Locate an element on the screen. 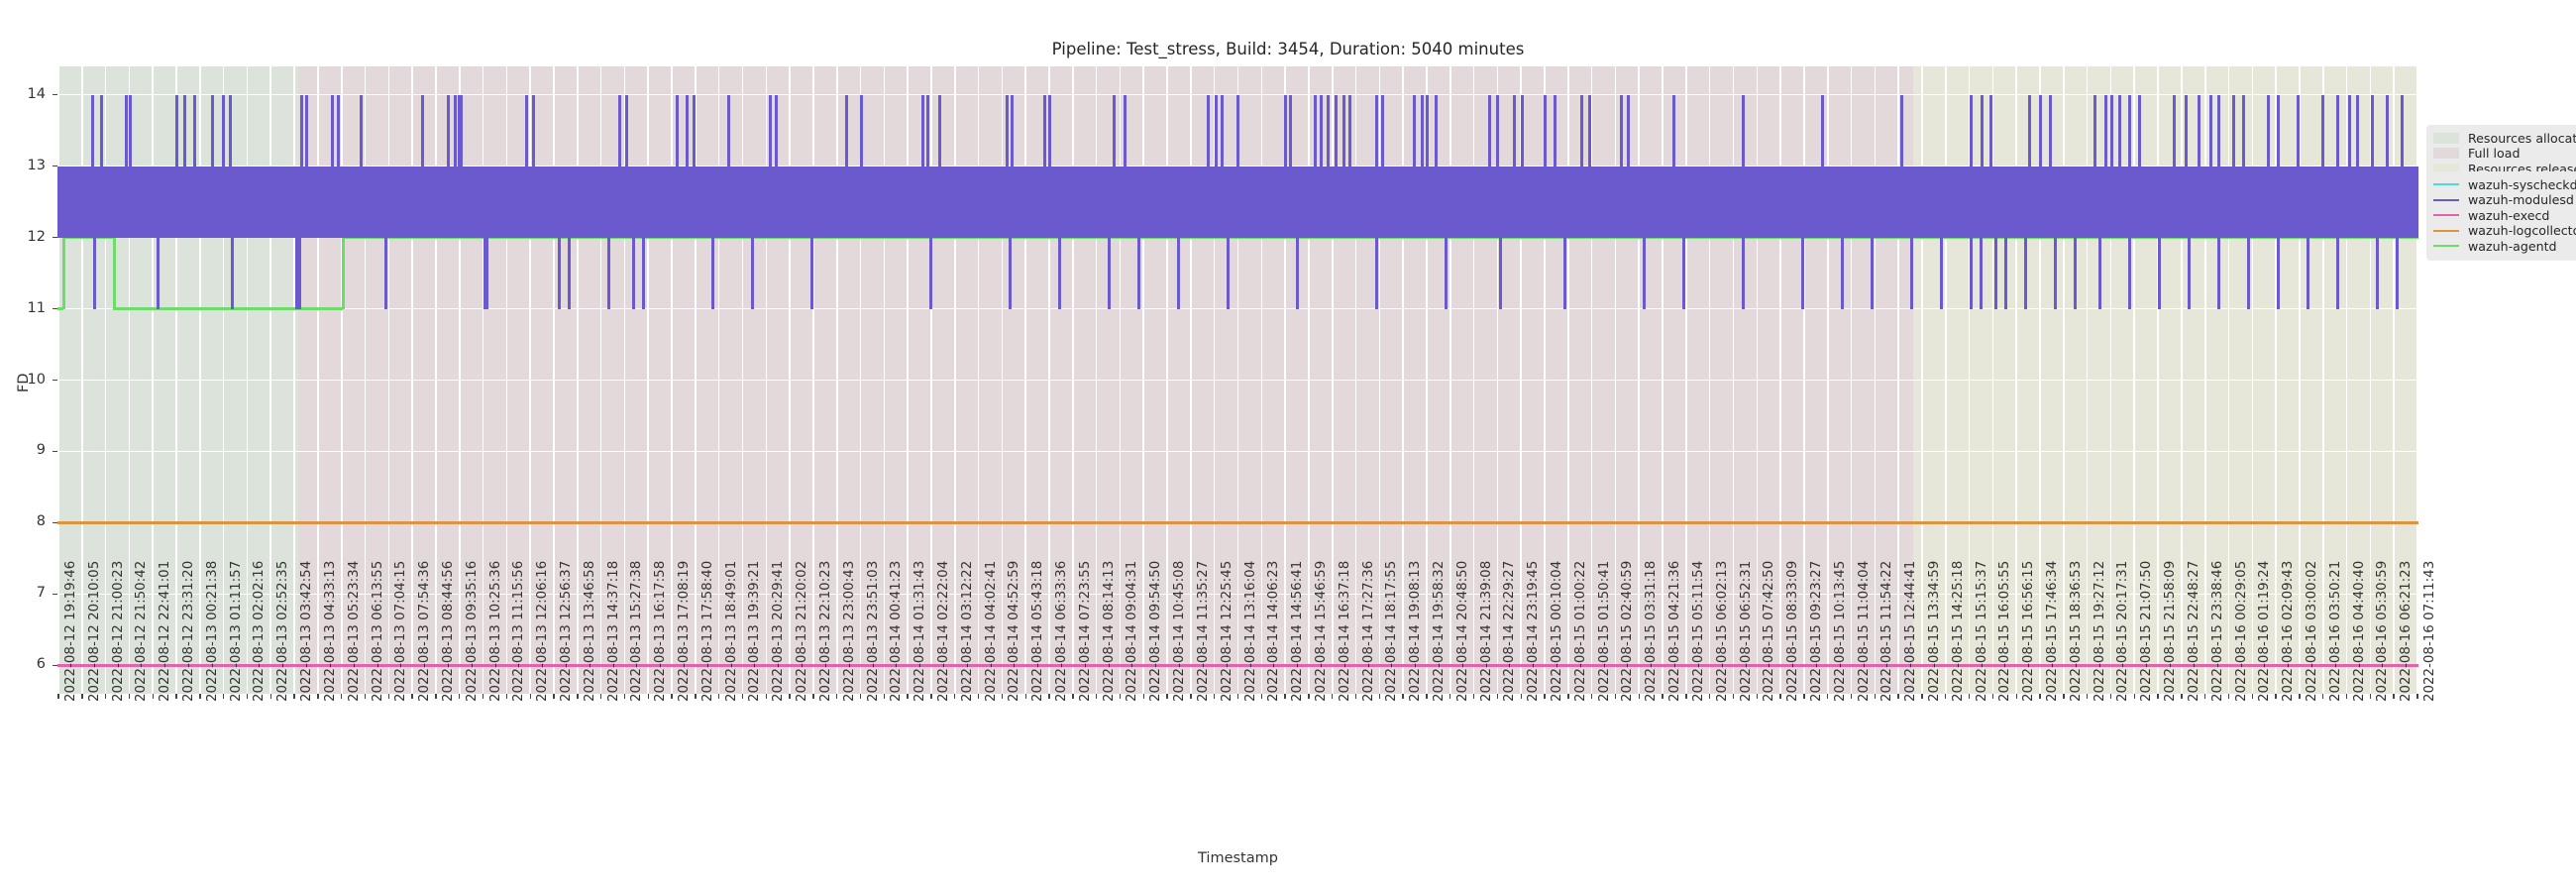 Image resolution: width=2576 pixels, height=892 pixels. x-tick-label: 2022-08-12 19:19:46 is located at coordinates (70, 631).